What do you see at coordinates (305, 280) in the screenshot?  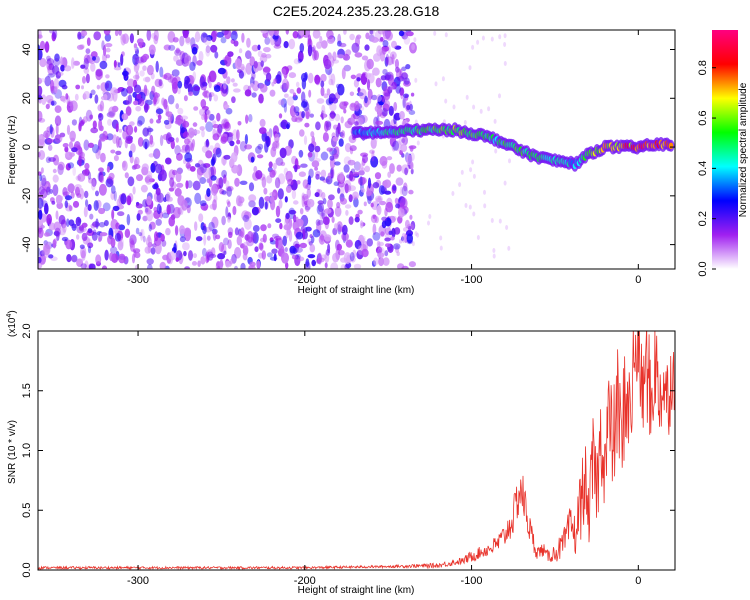 I see `x-tick-label: -200` at bounding box center [305, 280].